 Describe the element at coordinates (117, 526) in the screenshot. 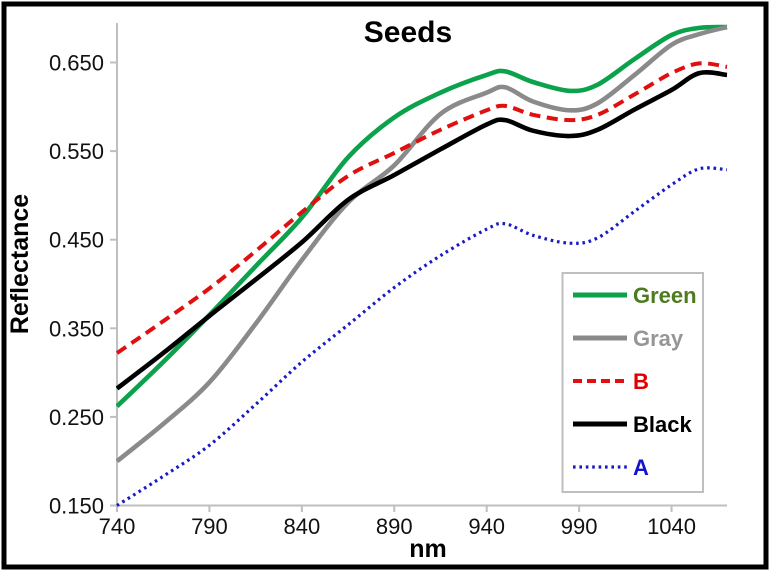

I see `x-tick-label: 740` at that location.